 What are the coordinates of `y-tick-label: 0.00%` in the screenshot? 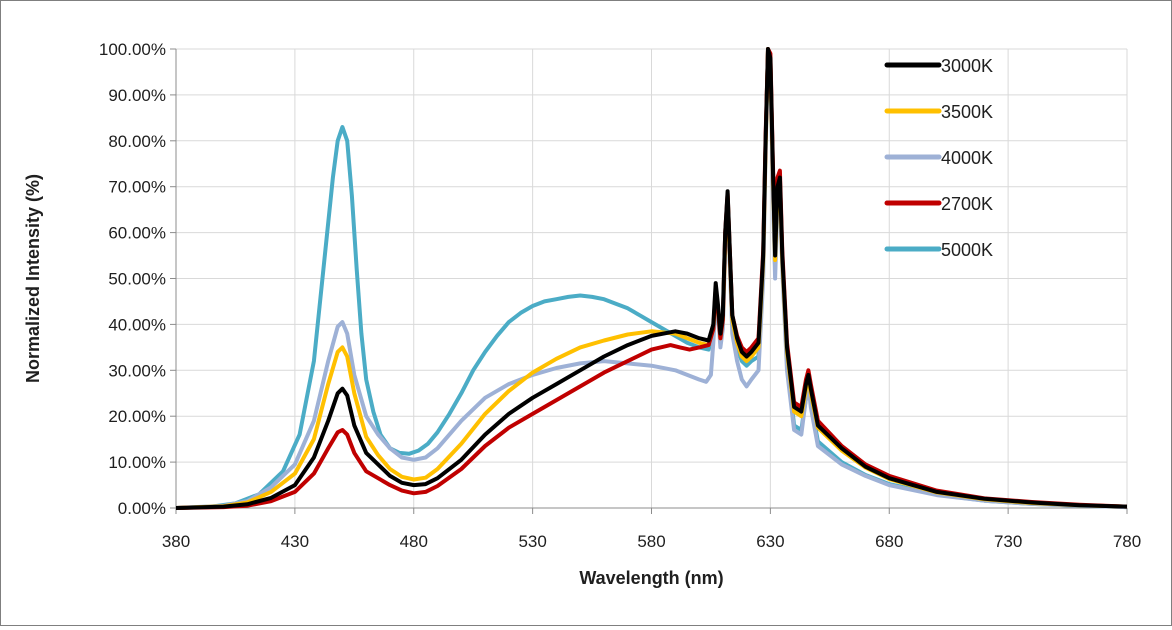 It's located at (142, 508).